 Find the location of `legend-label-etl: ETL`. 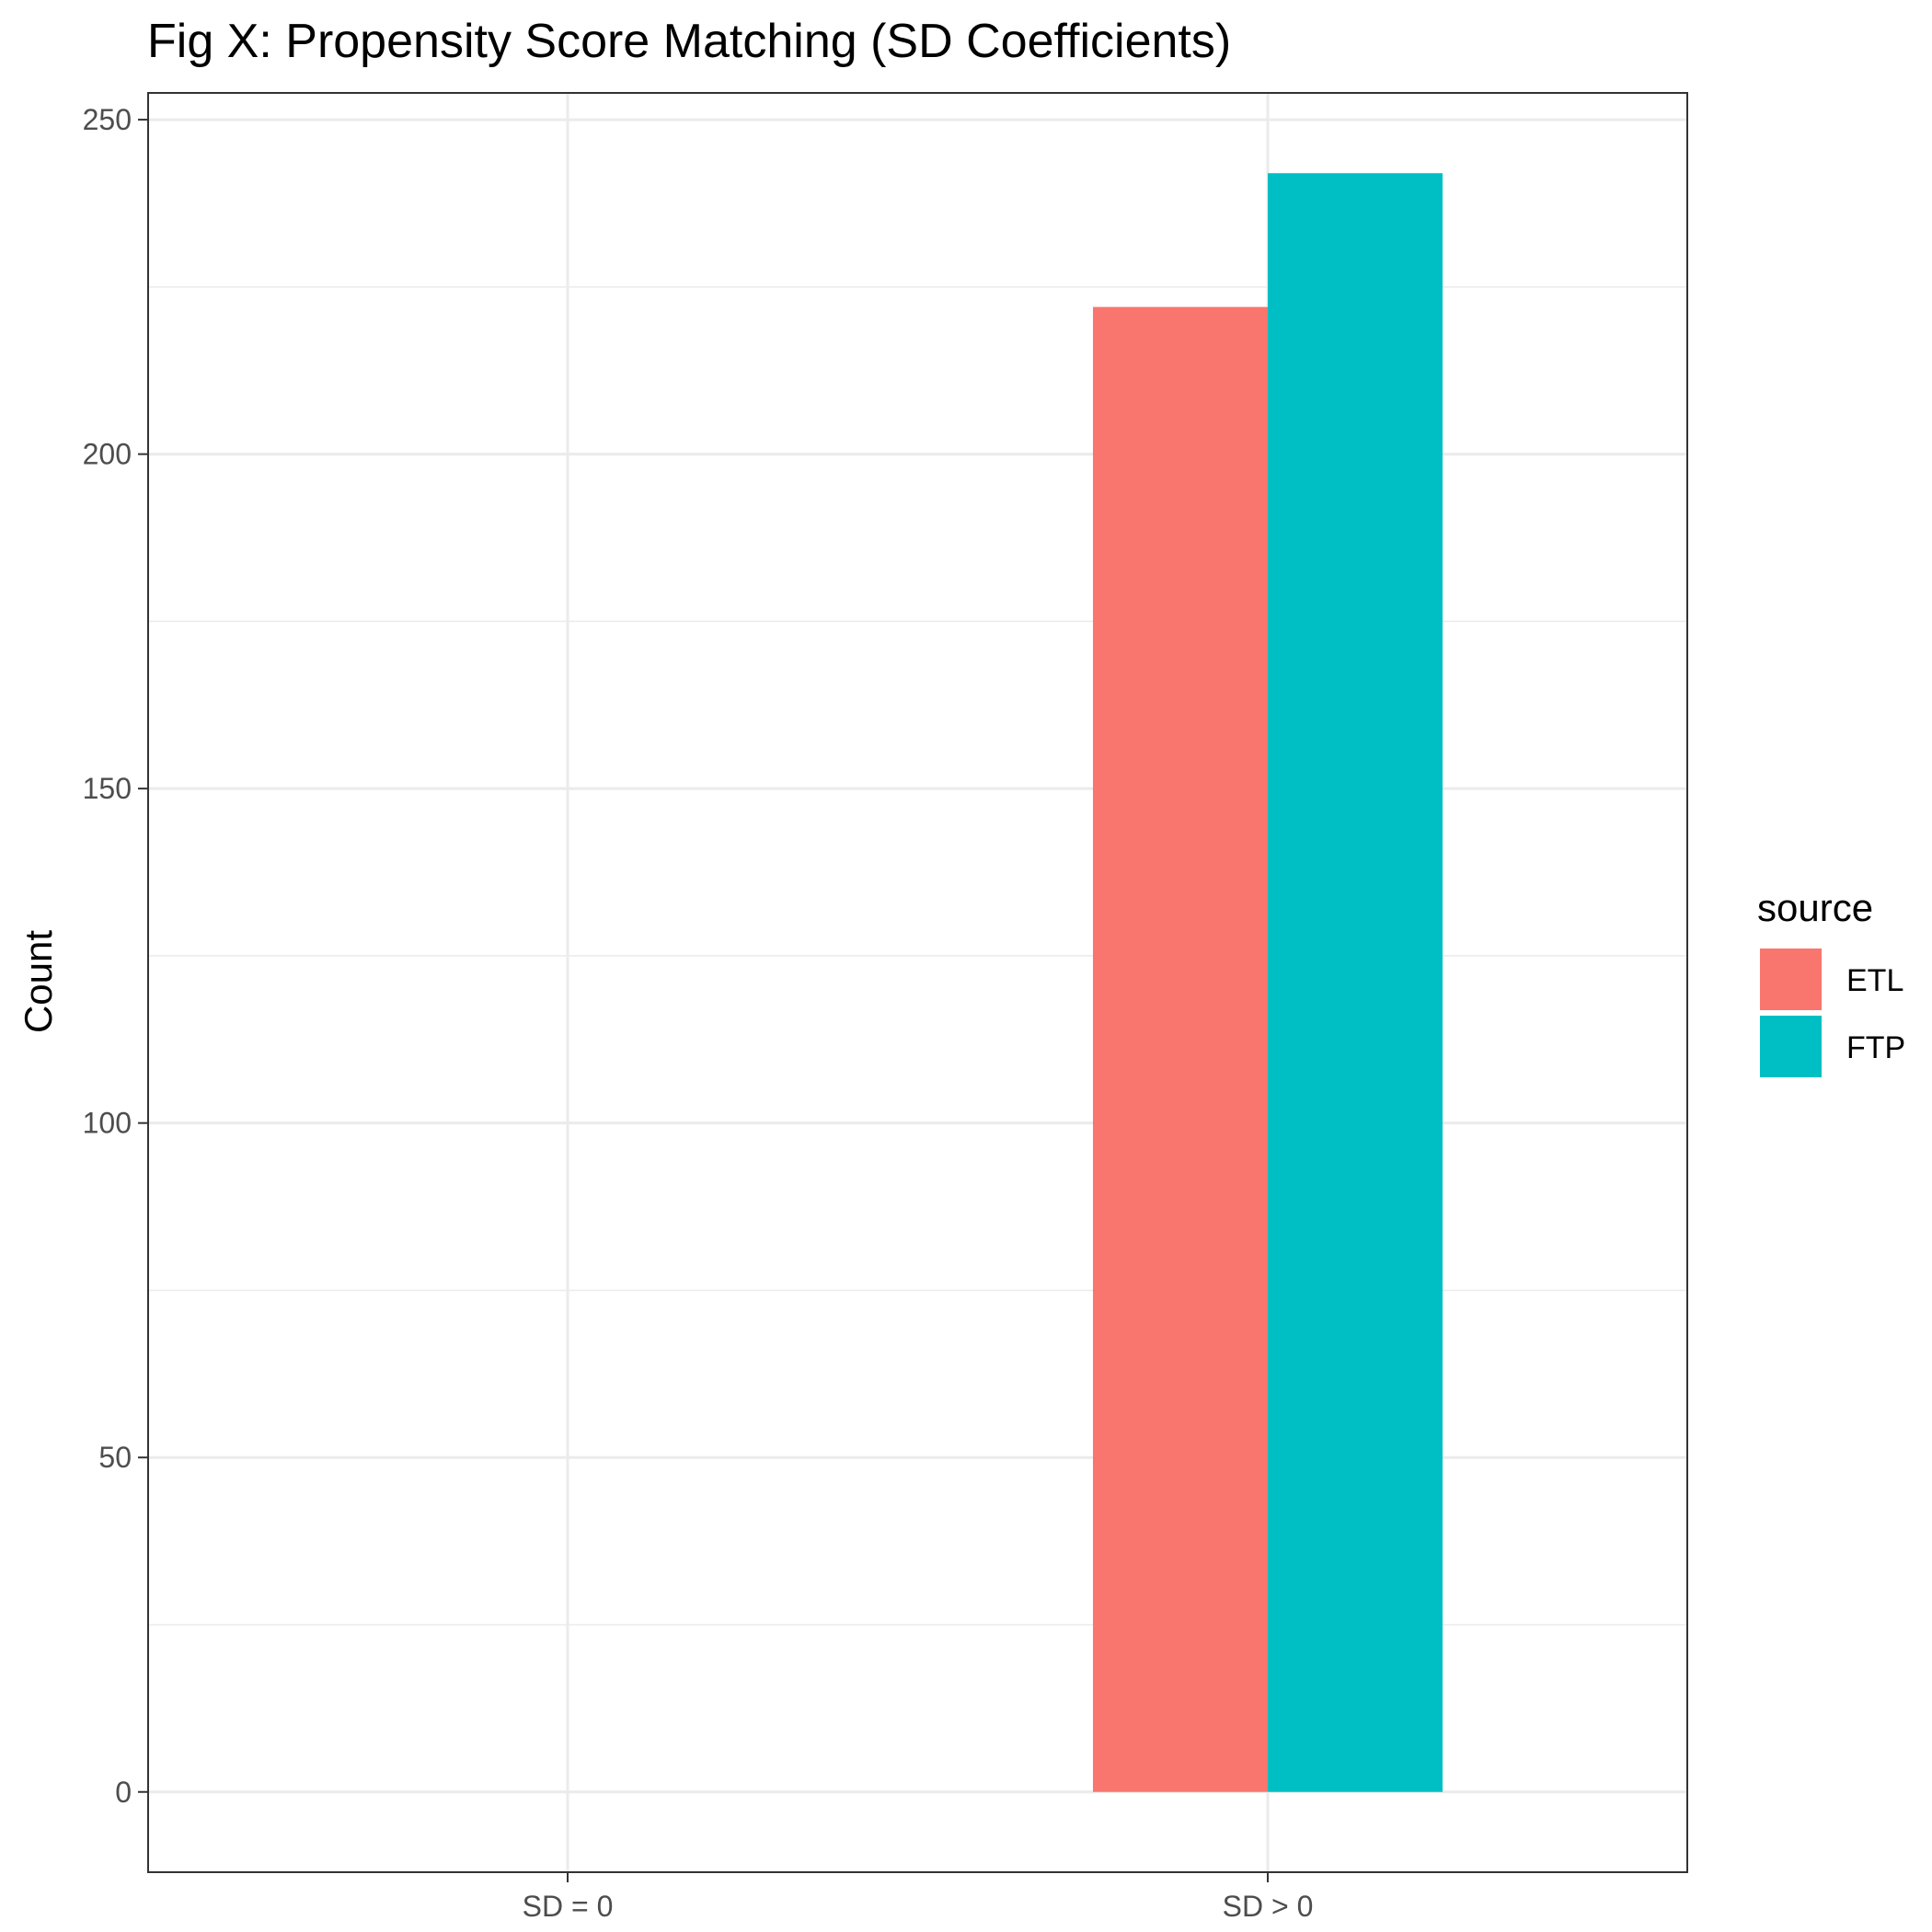

legend-label-etl: ETL is located at coordinates (1874, 980).